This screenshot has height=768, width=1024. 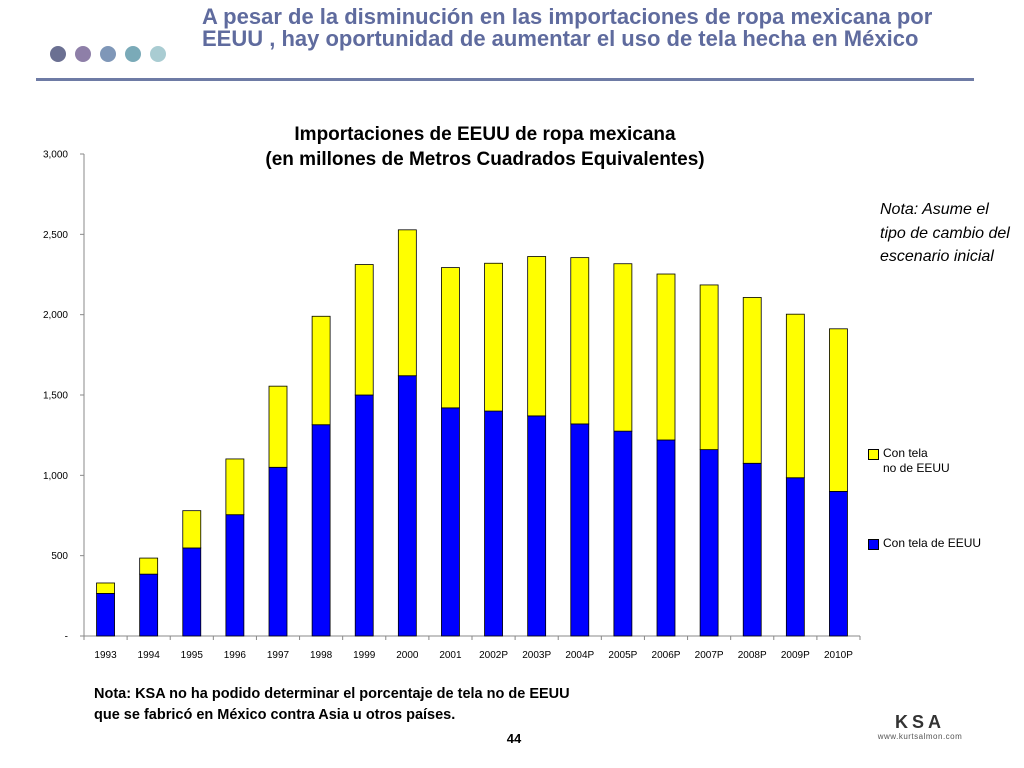 What do you see at coordinates (55, 235) in the screenshot?
I see `y-tick-label: 2,500` at bounding box center [55, 235].